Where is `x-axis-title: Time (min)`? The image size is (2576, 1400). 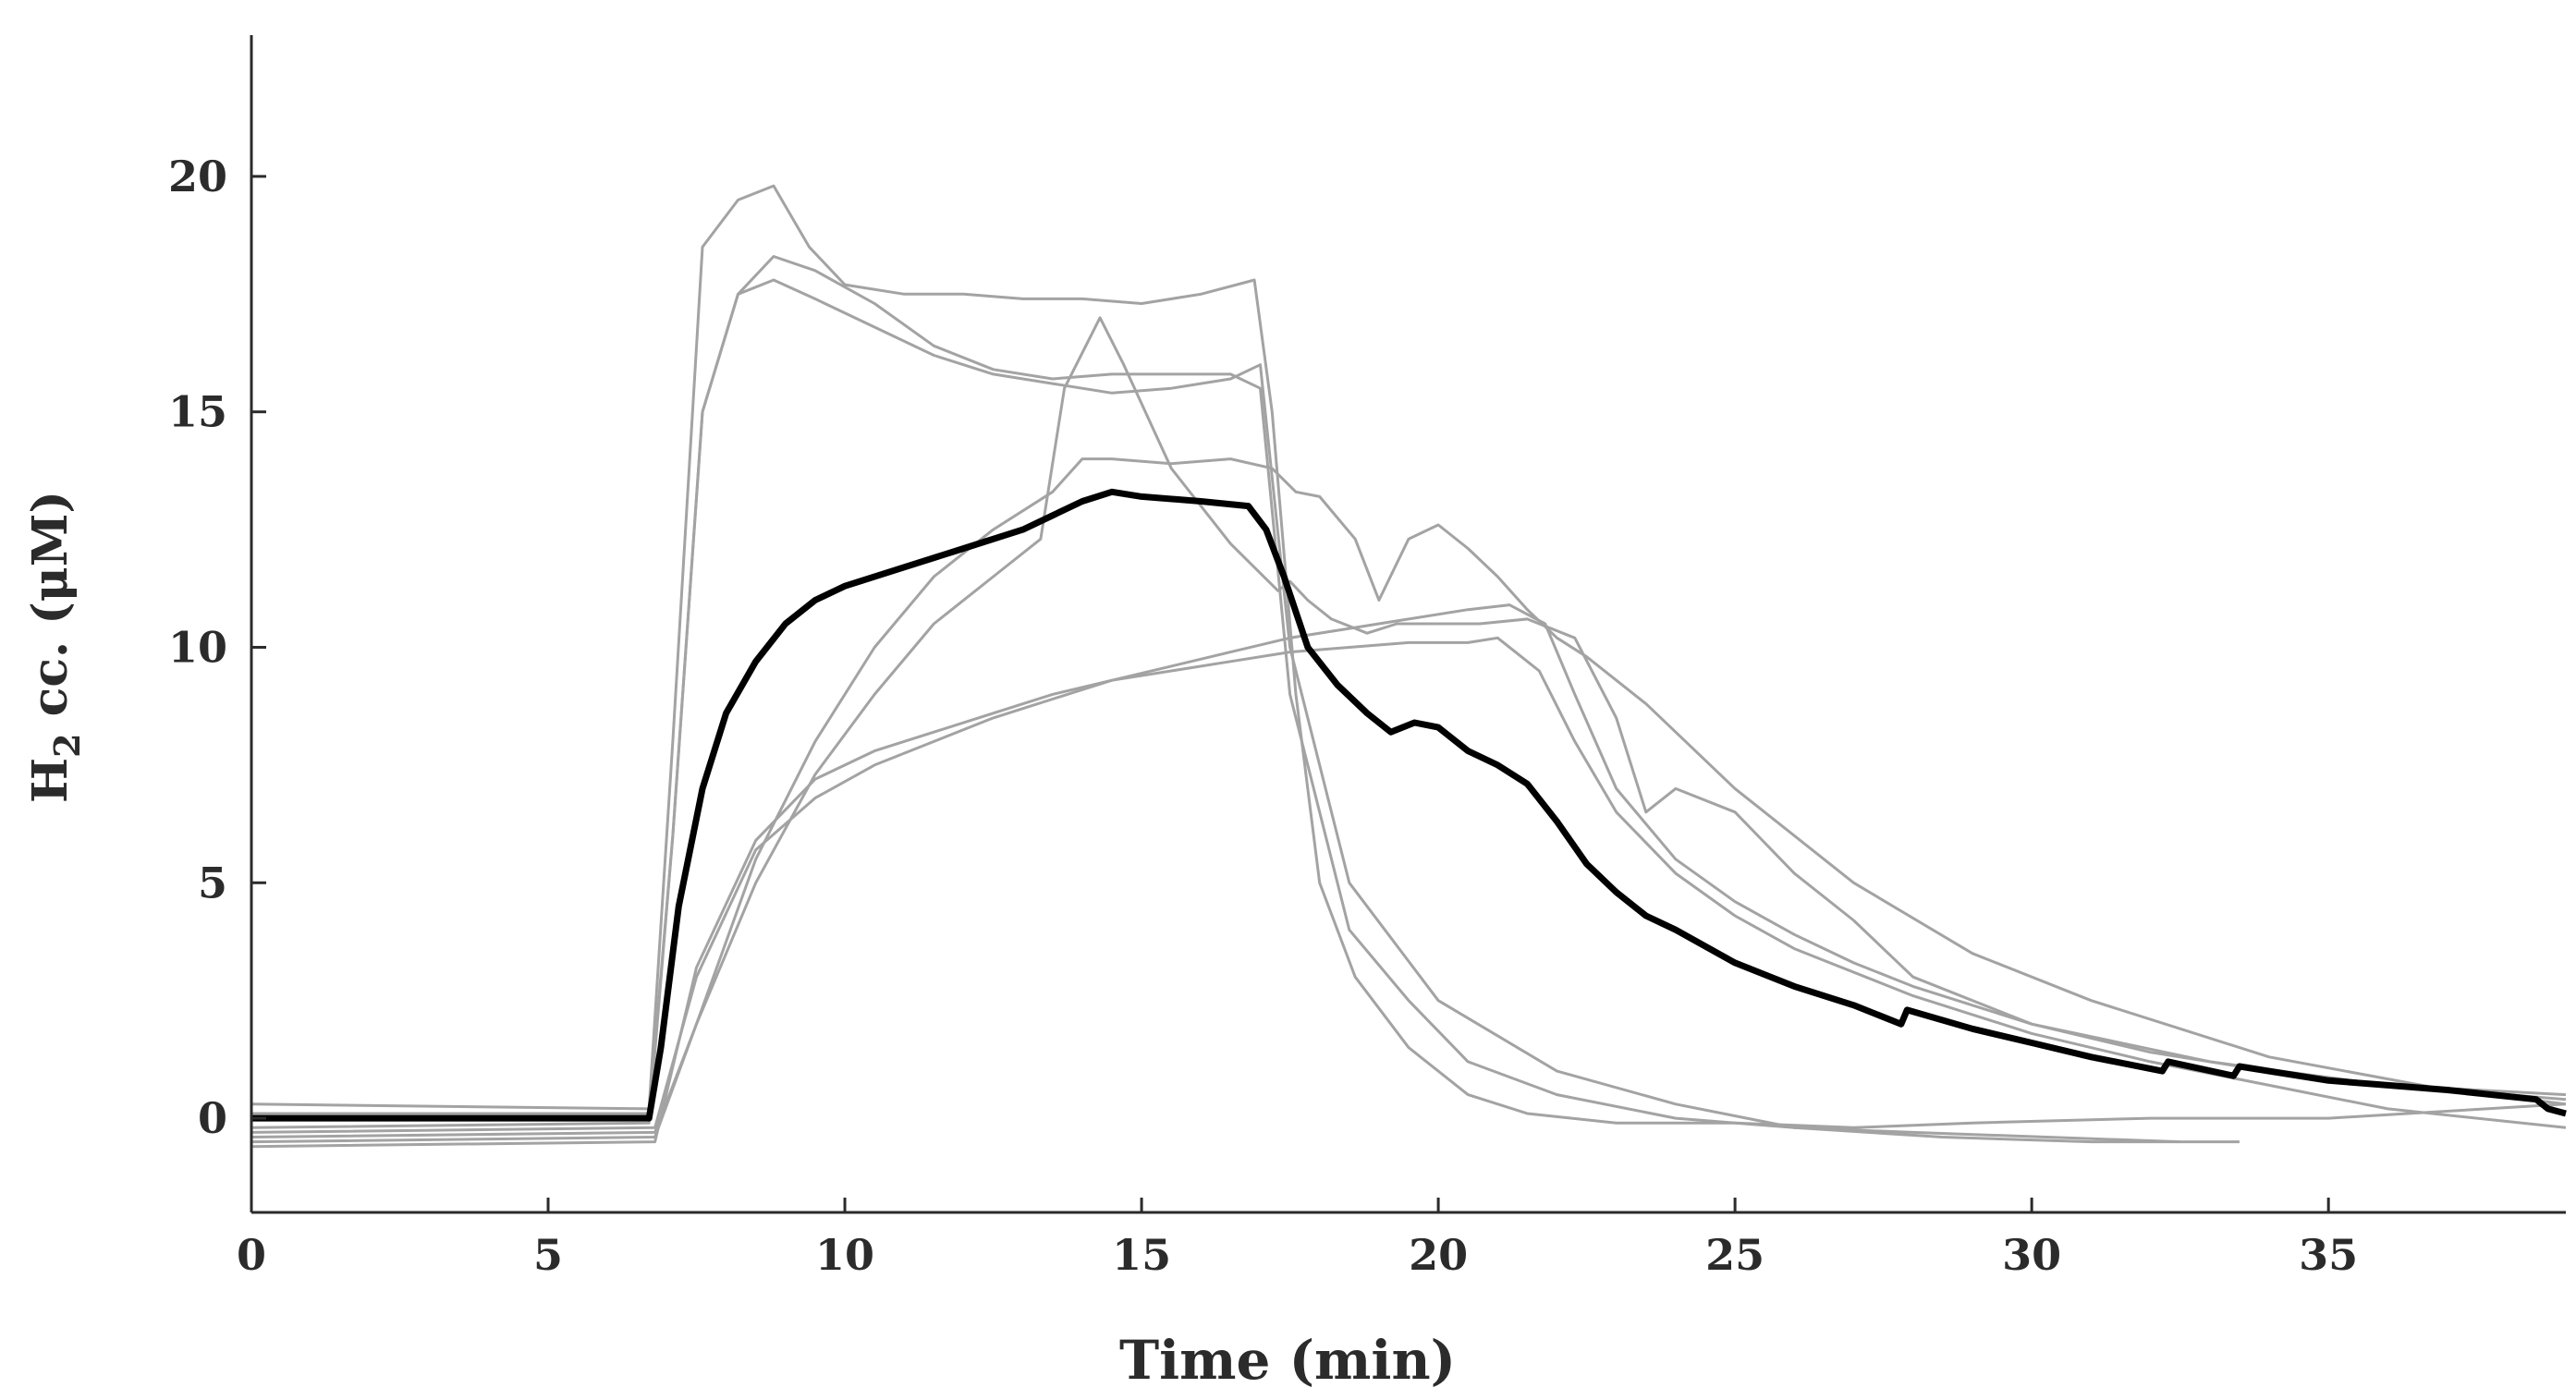
x-axis-title: Time (min) is located at coordinates (1287, 1360).